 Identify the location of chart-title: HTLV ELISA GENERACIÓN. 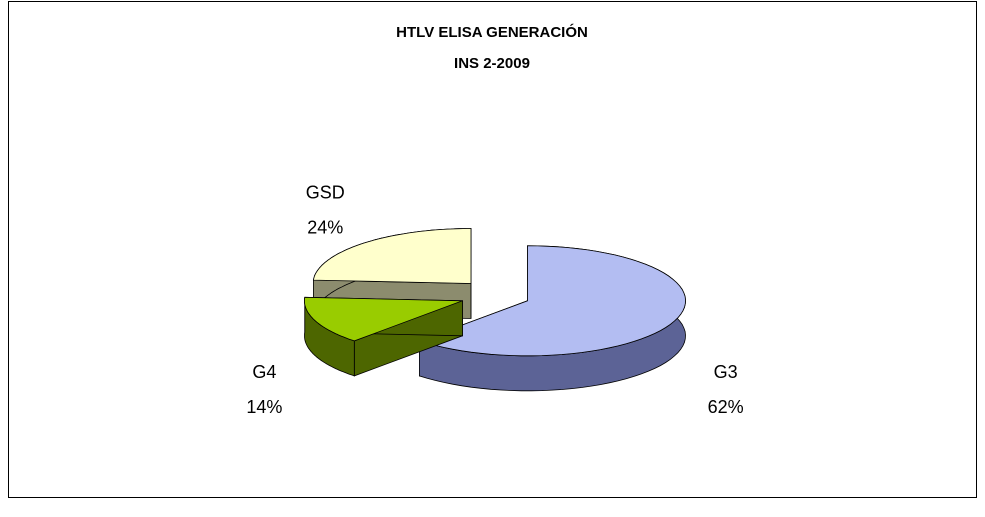
(492, 32).